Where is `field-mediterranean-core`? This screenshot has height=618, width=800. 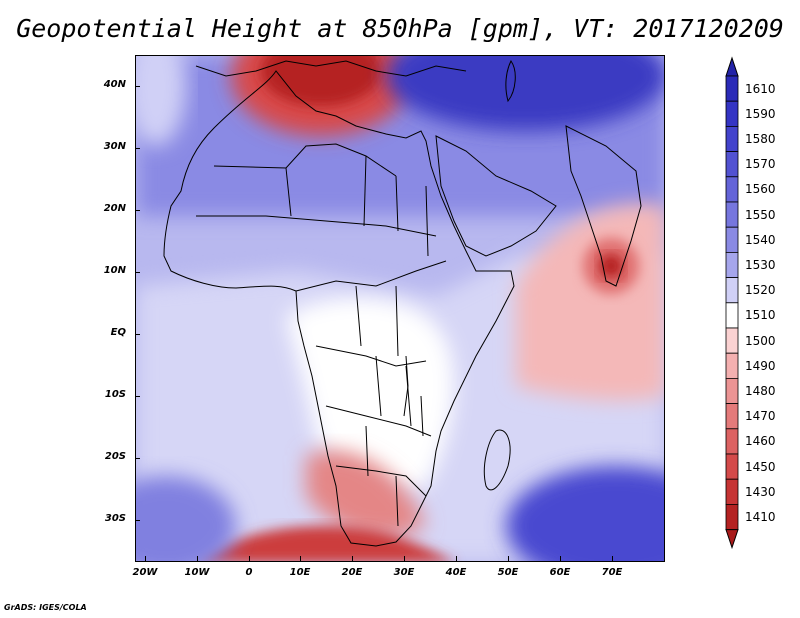
field-mediterranean-core is located at coordinates (321, 81).